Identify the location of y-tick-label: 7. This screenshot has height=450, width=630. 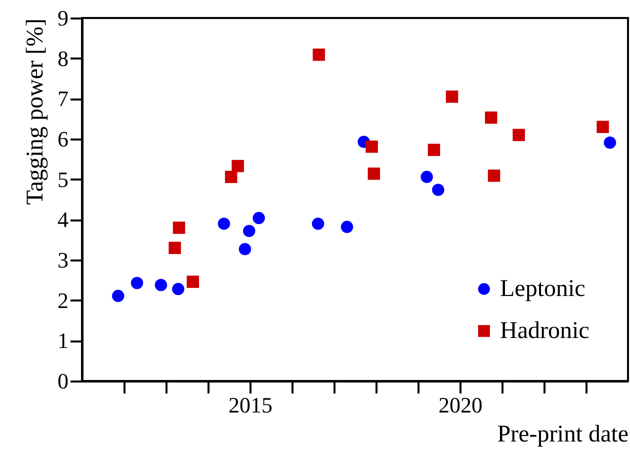
(63, 99).